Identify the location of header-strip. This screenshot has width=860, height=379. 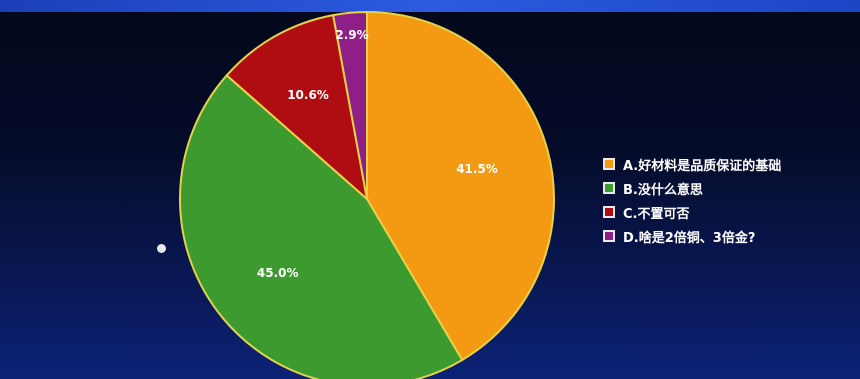
(430, 6).